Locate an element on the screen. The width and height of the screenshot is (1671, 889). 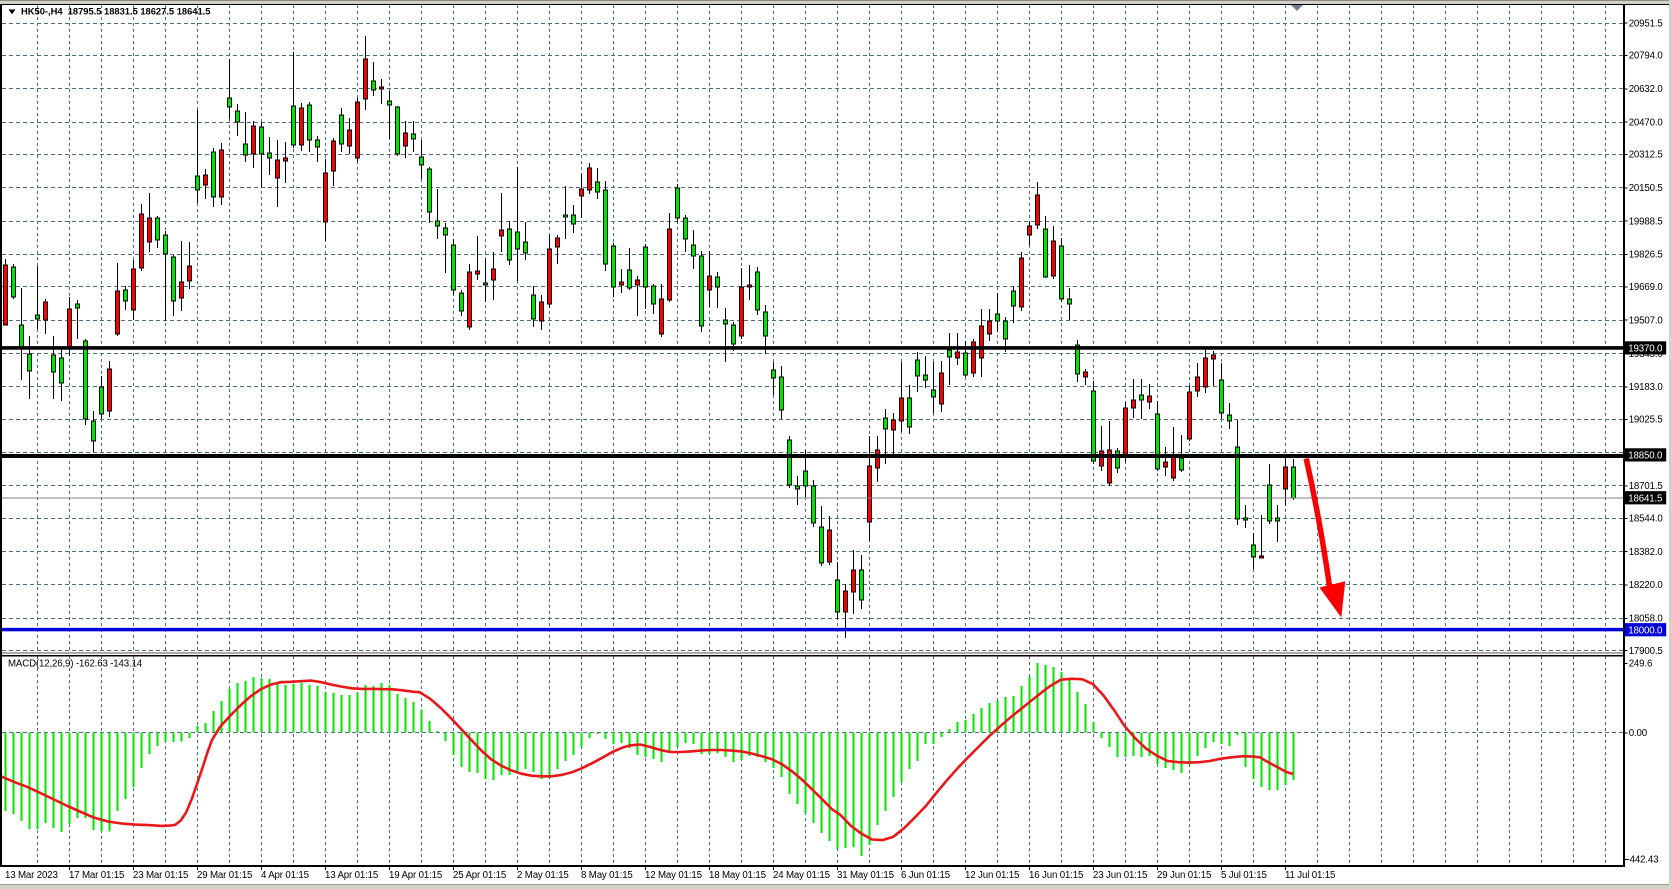
svg-text: 17 Mar 01:15 is located at coordinates (96, 875).